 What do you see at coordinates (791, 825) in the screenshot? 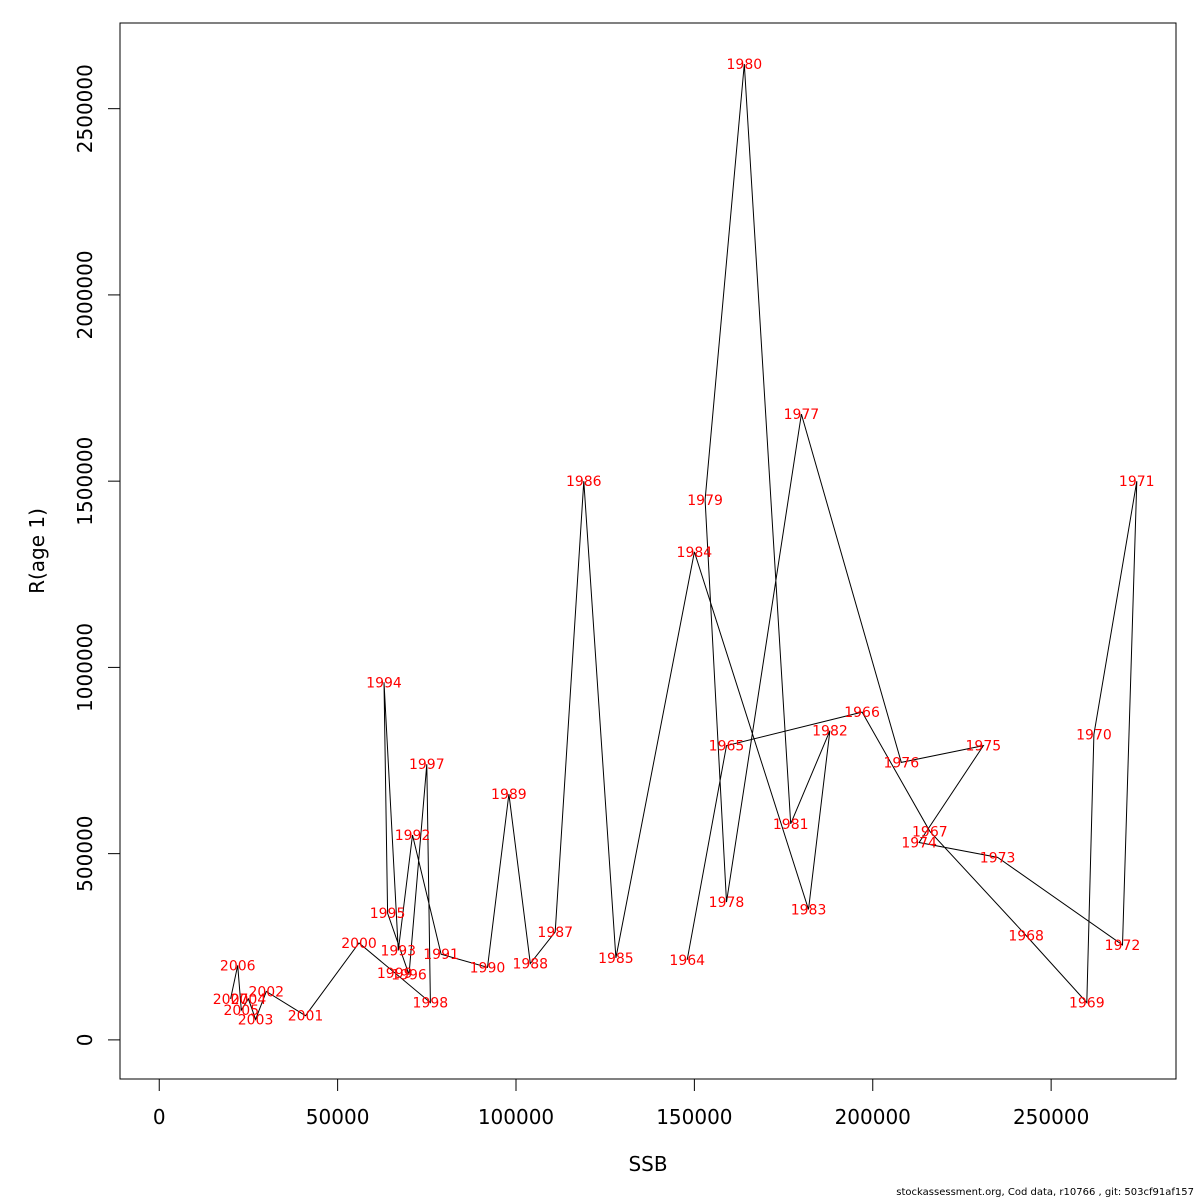
I see `point-label-1981: 1981` at bounding box center [791, 825].